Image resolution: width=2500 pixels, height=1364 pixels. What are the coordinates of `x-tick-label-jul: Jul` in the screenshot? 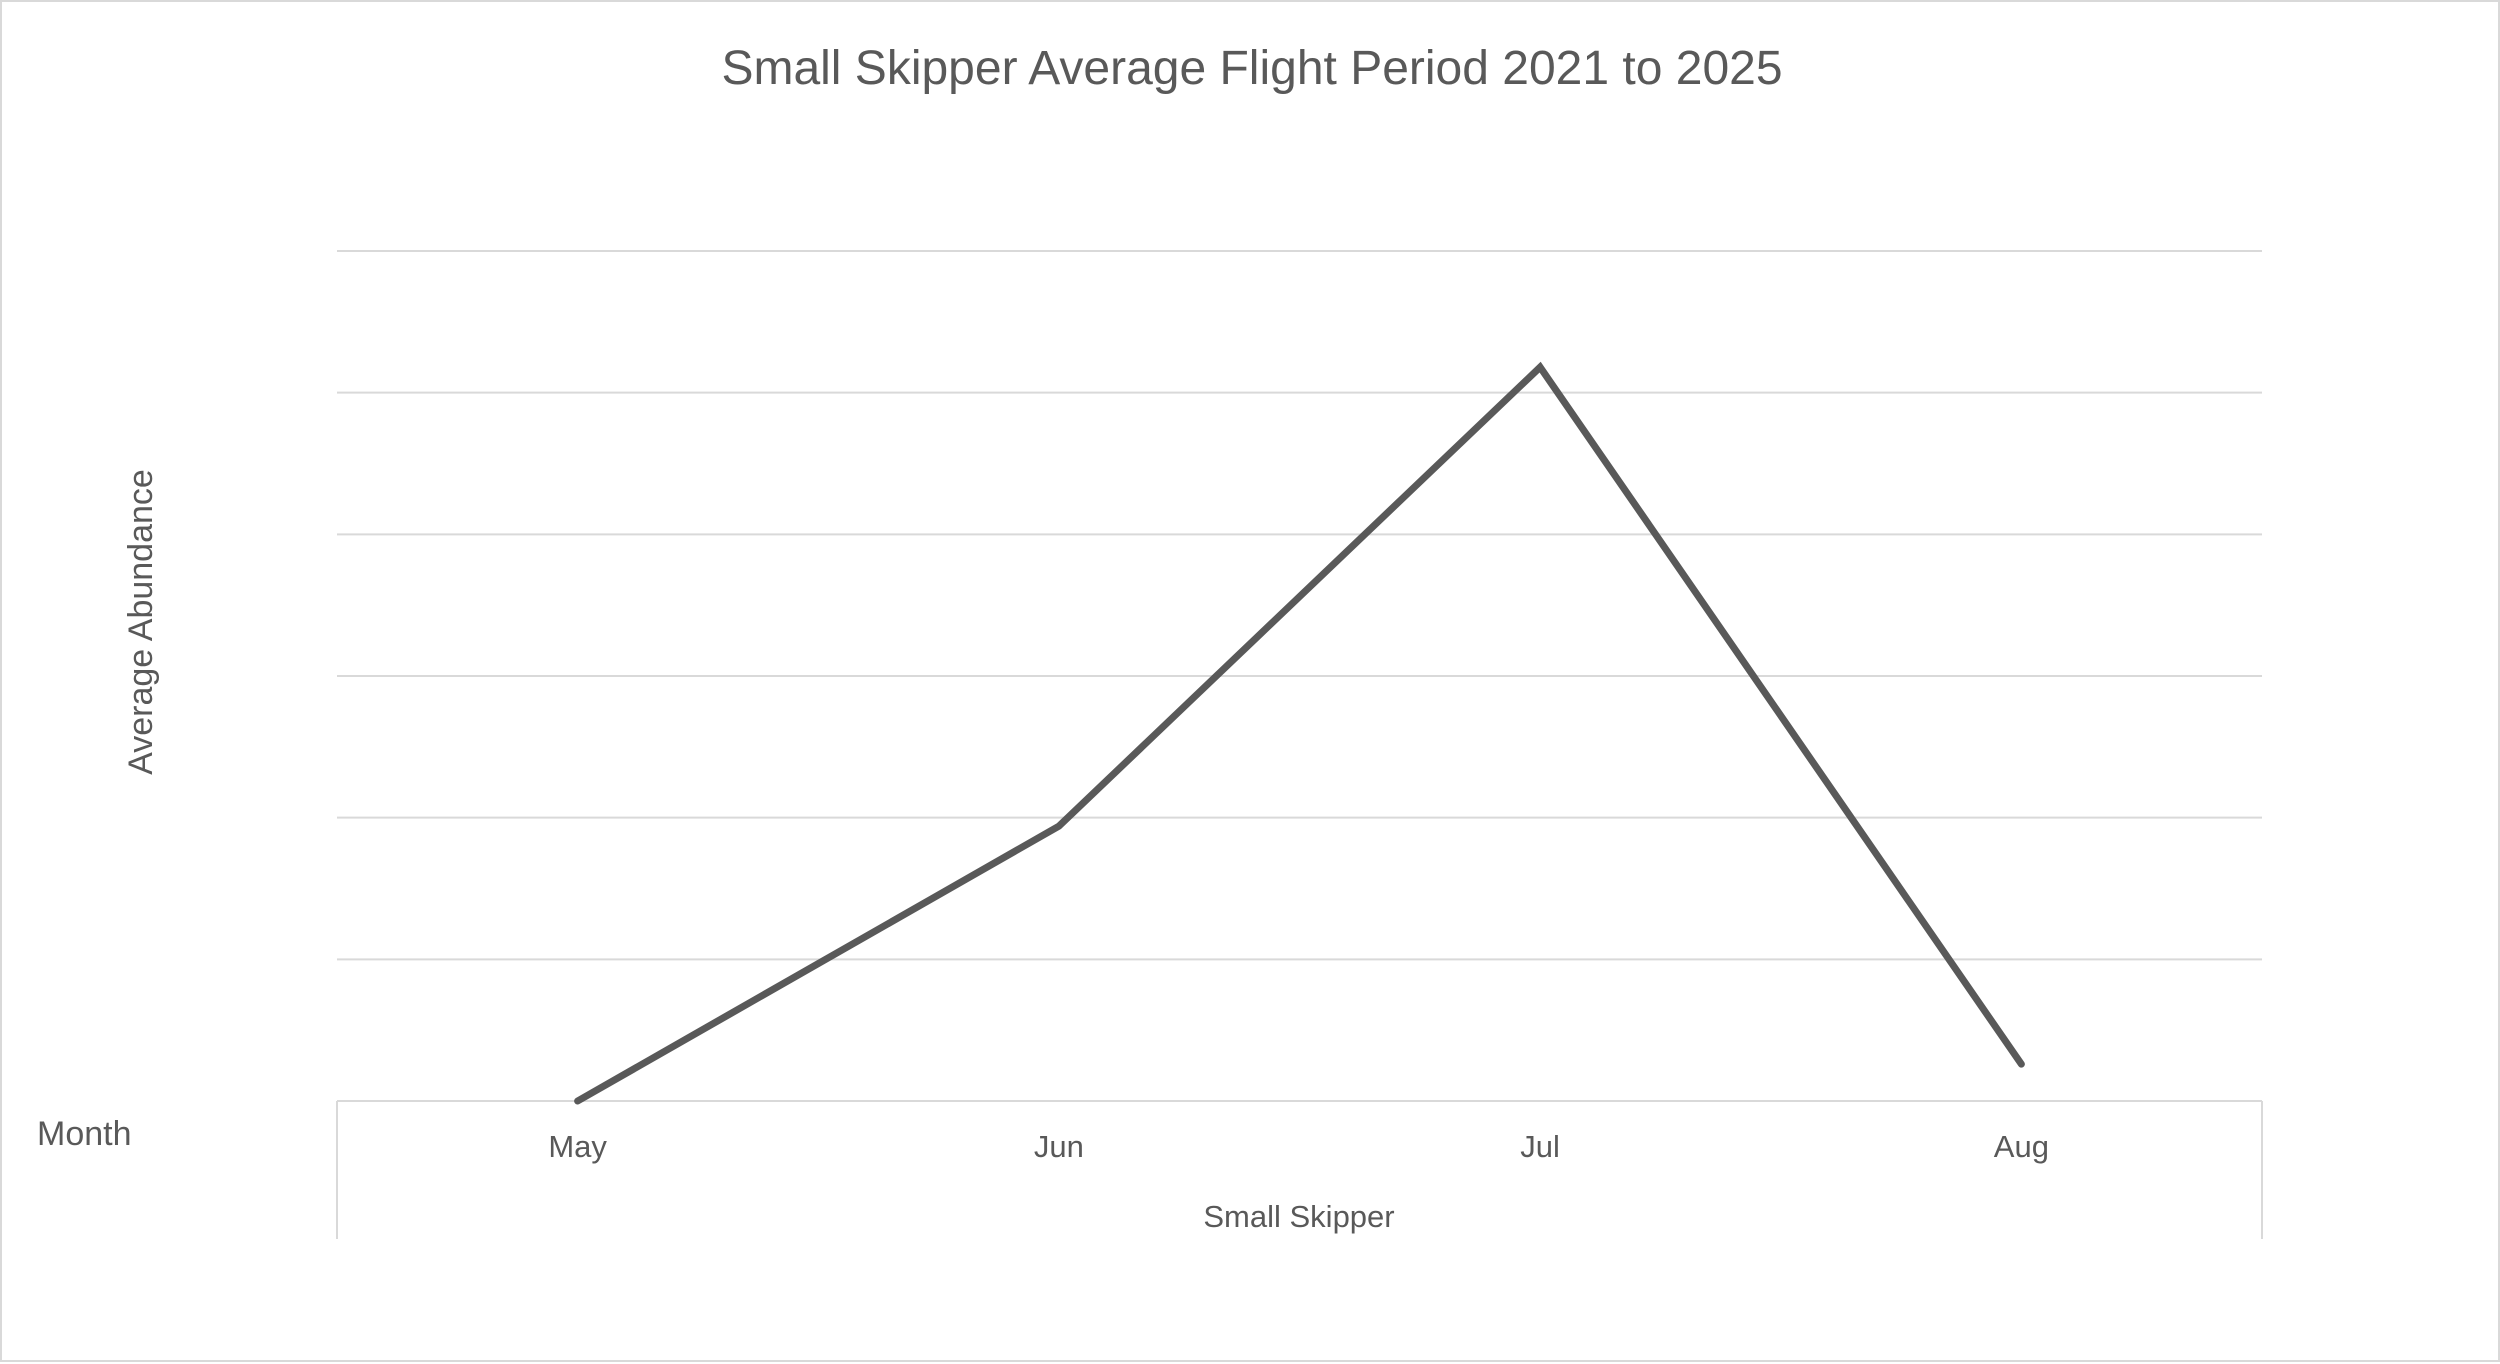 It's located at (1540, 1146).